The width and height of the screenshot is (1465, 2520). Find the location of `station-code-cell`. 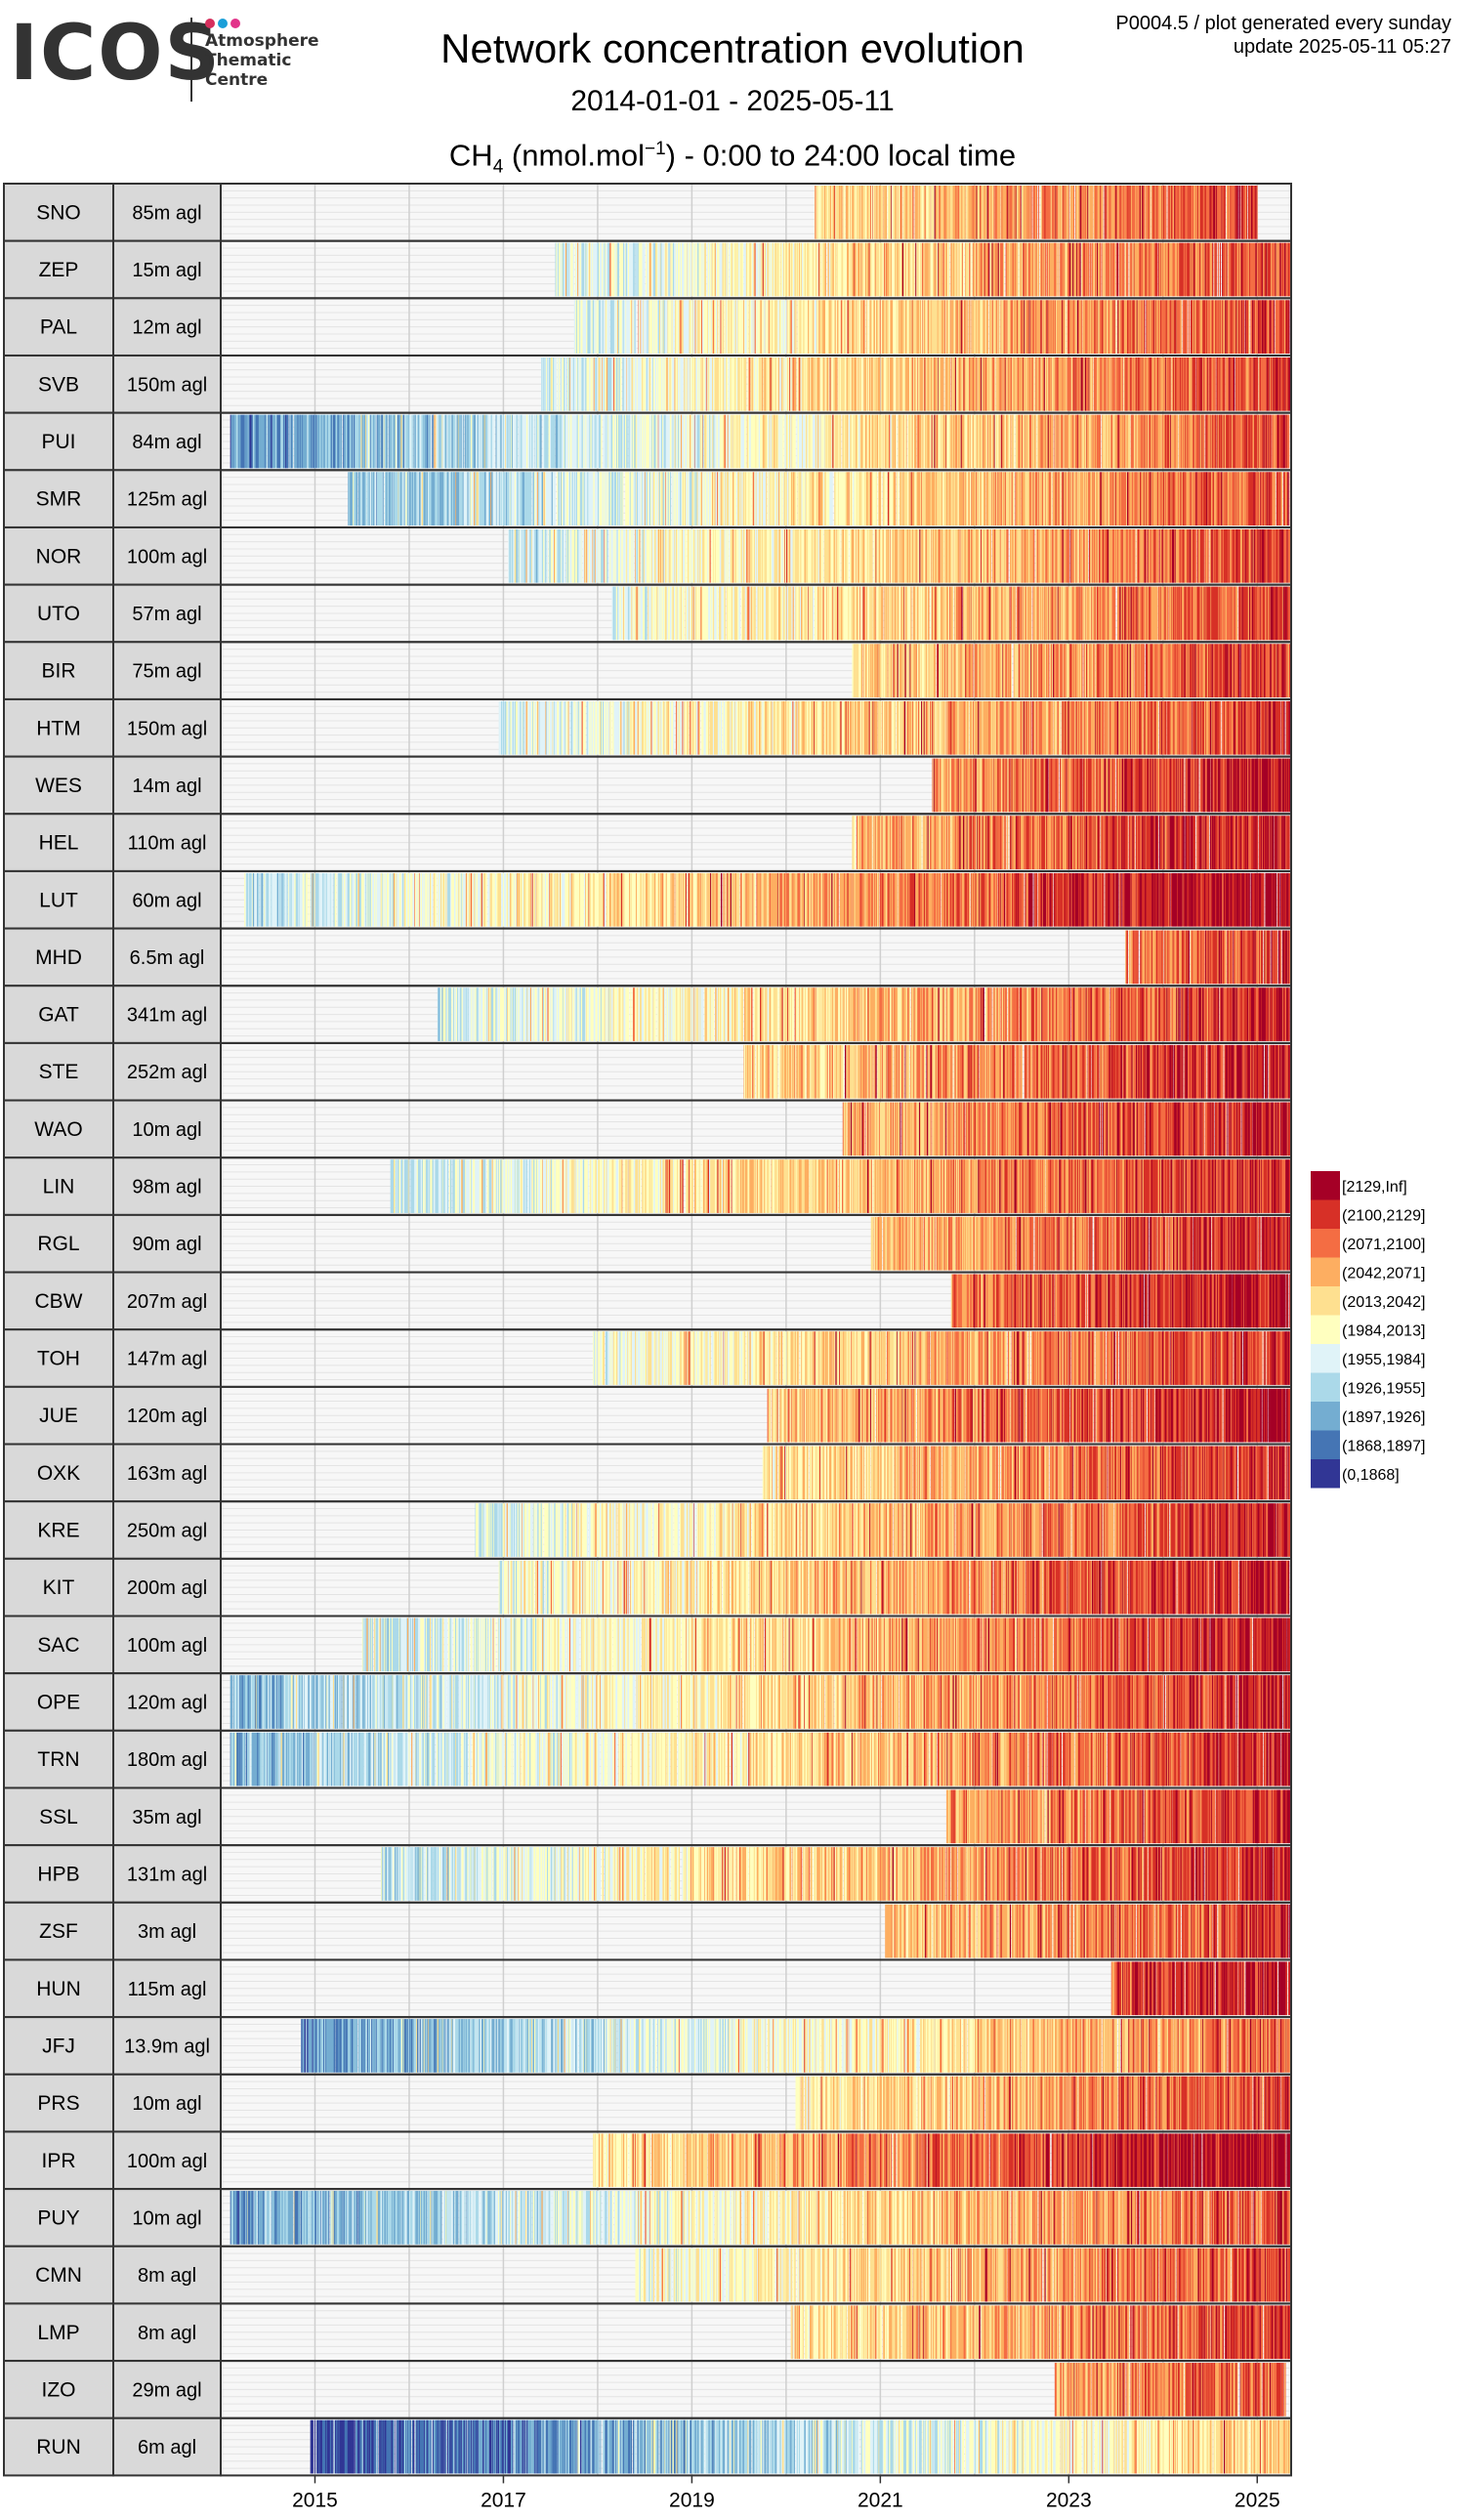

station-code-cell is located at coordinates (58, 327).